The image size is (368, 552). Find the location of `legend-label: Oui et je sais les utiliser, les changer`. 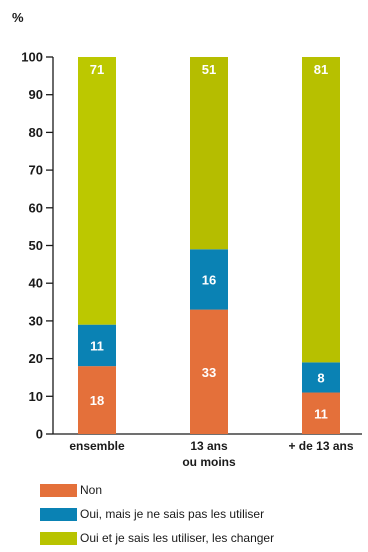

legend-label: Oui et je sais les utiliser, les changer is located at coordinates (177, 538).